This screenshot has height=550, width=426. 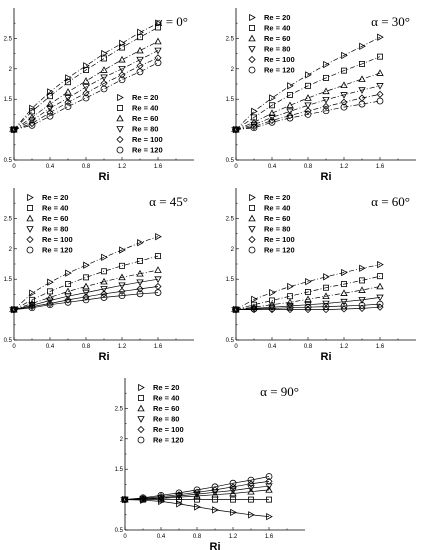 I want to click on legend-label: Re = 40, so click(x=277, y=28).